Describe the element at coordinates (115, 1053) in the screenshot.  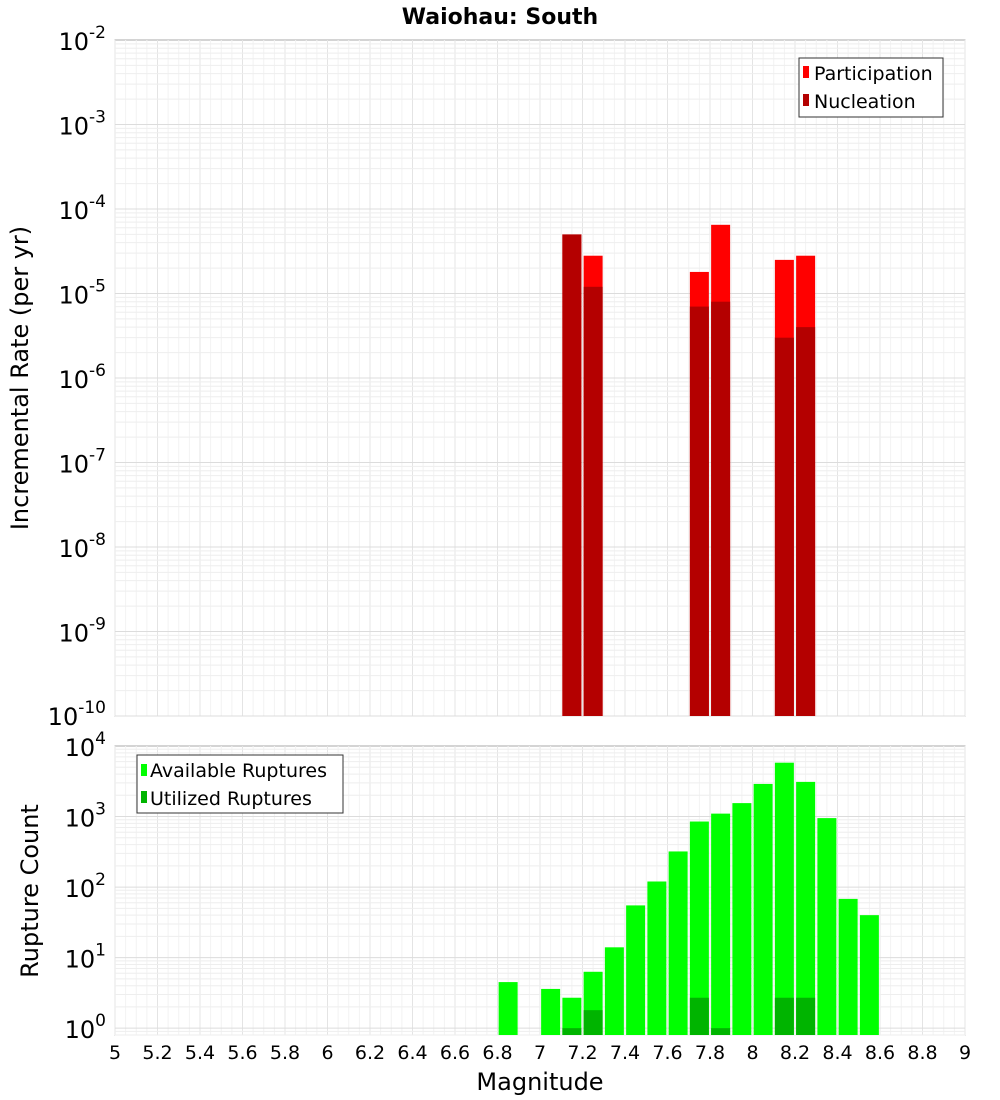
I see `x-tick-label: 5` at that location.